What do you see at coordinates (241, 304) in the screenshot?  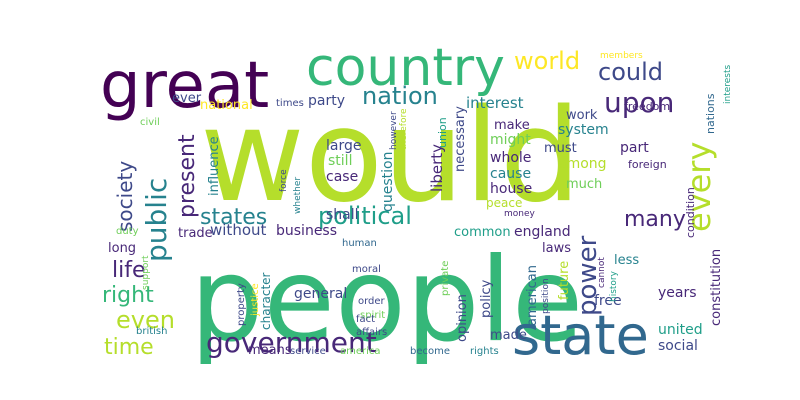 I see `word-property: property` at bounding box center [241, 304].